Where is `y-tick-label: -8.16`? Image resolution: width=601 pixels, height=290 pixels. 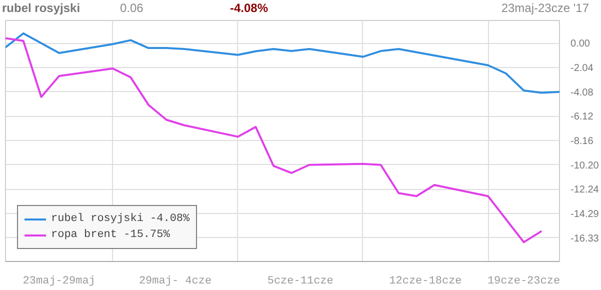
y-tick-label: -8.16 is located at coordinates (582, 142).